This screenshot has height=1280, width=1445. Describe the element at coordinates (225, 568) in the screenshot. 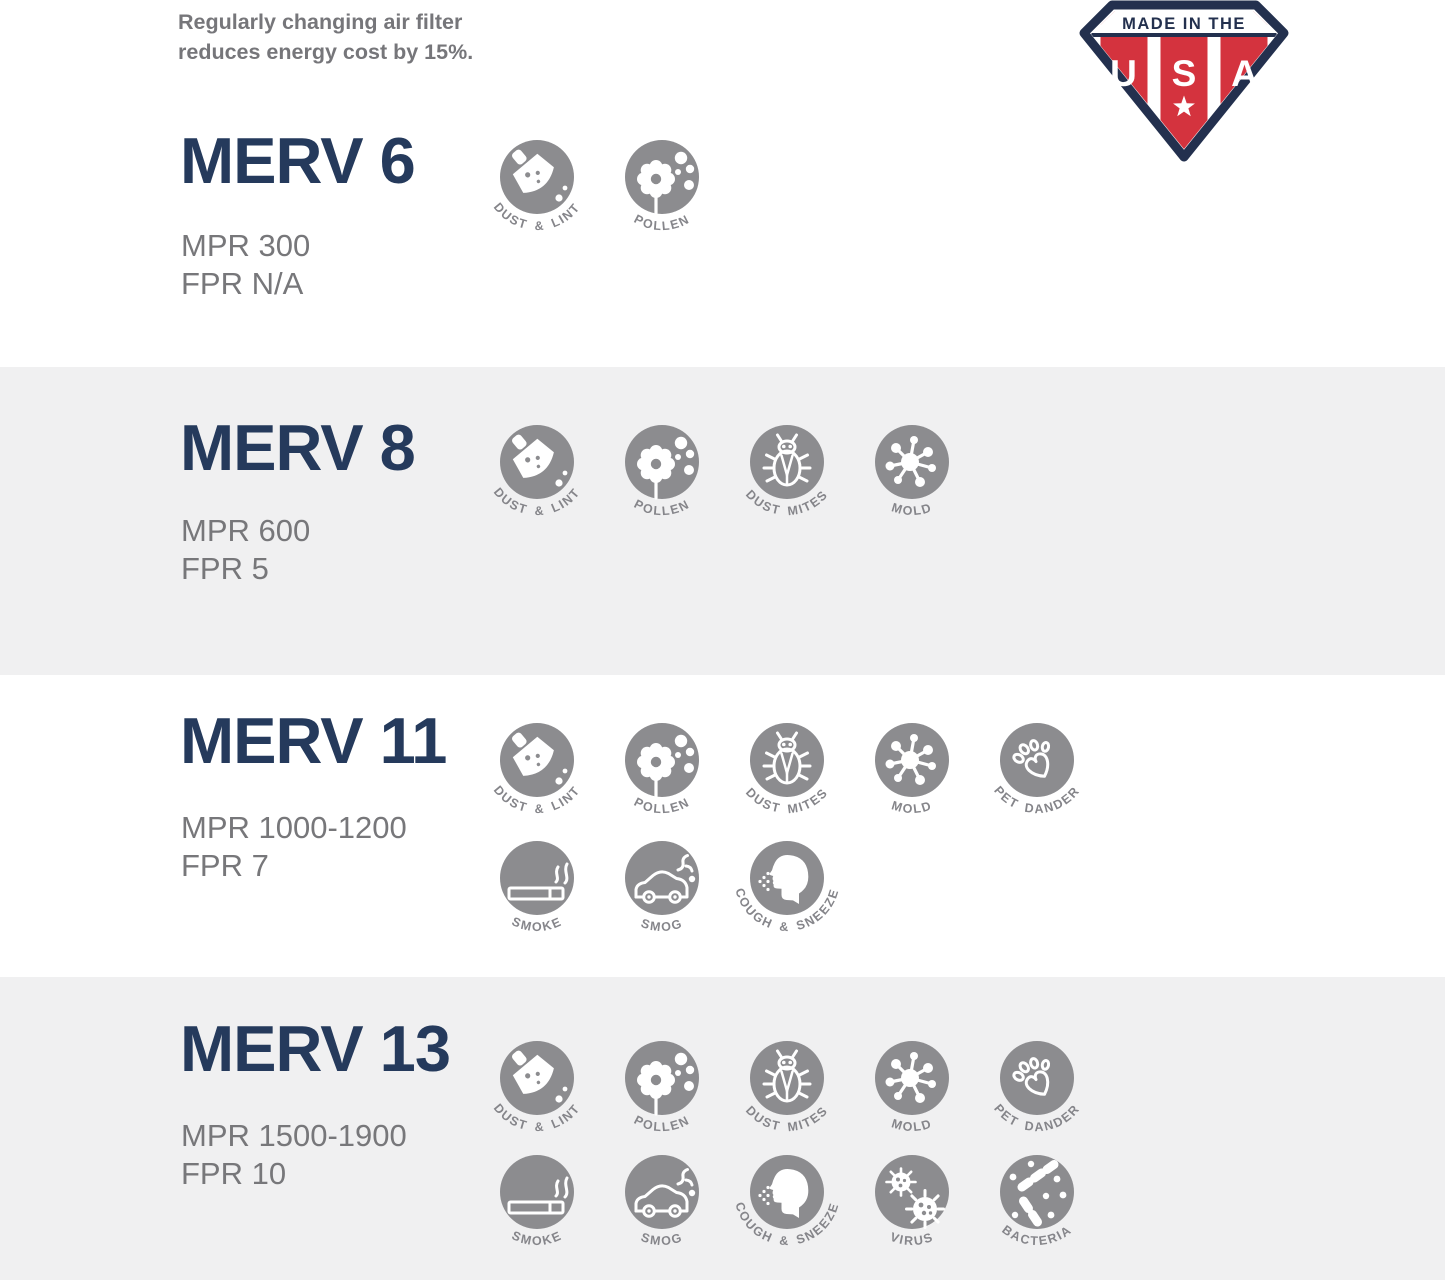

I see `merv-8-fpr: FPR 5` at that location.